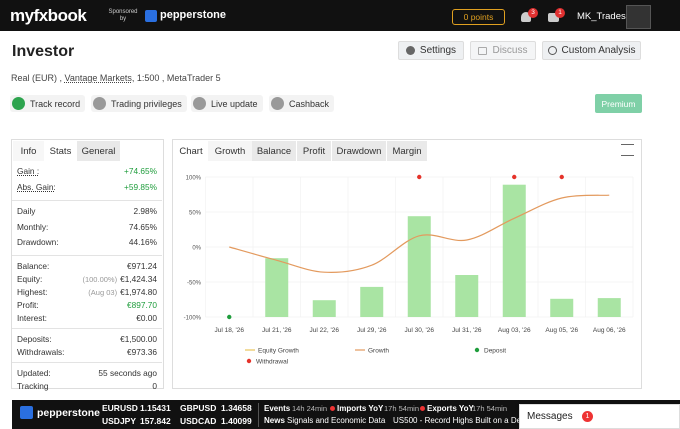 The height and width of the screenshot is (429, 680). What do you see at coordinates (378, 351) in the screenshot?
I see `legend-label: Growth` at bounding box center [378, 351].